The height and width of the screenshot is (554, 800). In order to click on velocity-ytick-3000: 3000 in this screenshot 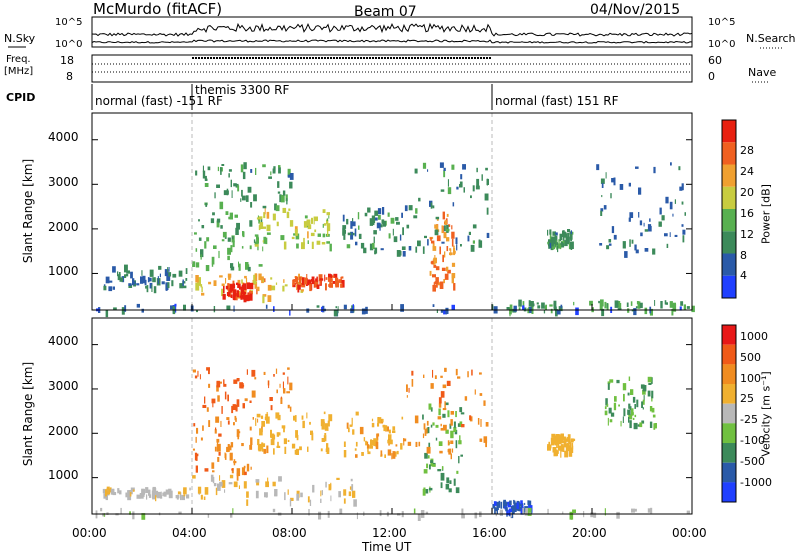, I will do `click(63, 386)`.